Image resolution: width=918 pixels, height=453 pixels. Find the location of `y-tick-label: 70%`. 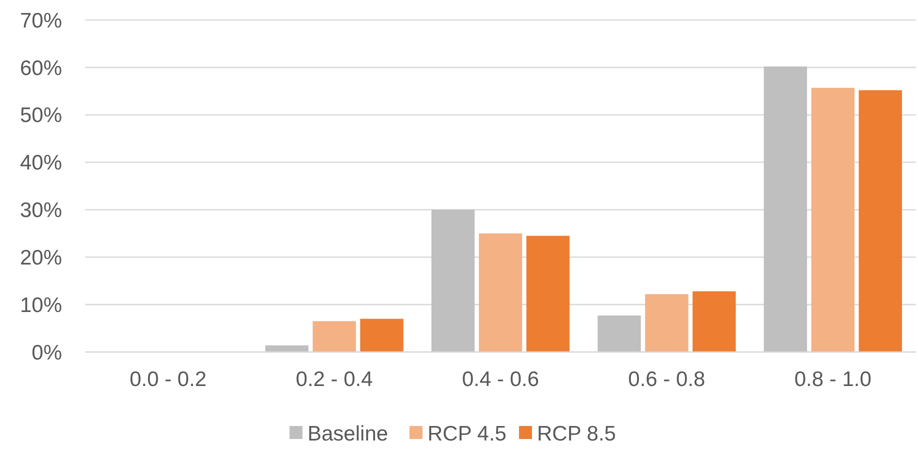

y-tick-label: 70% is located at coordinates (41, 20).